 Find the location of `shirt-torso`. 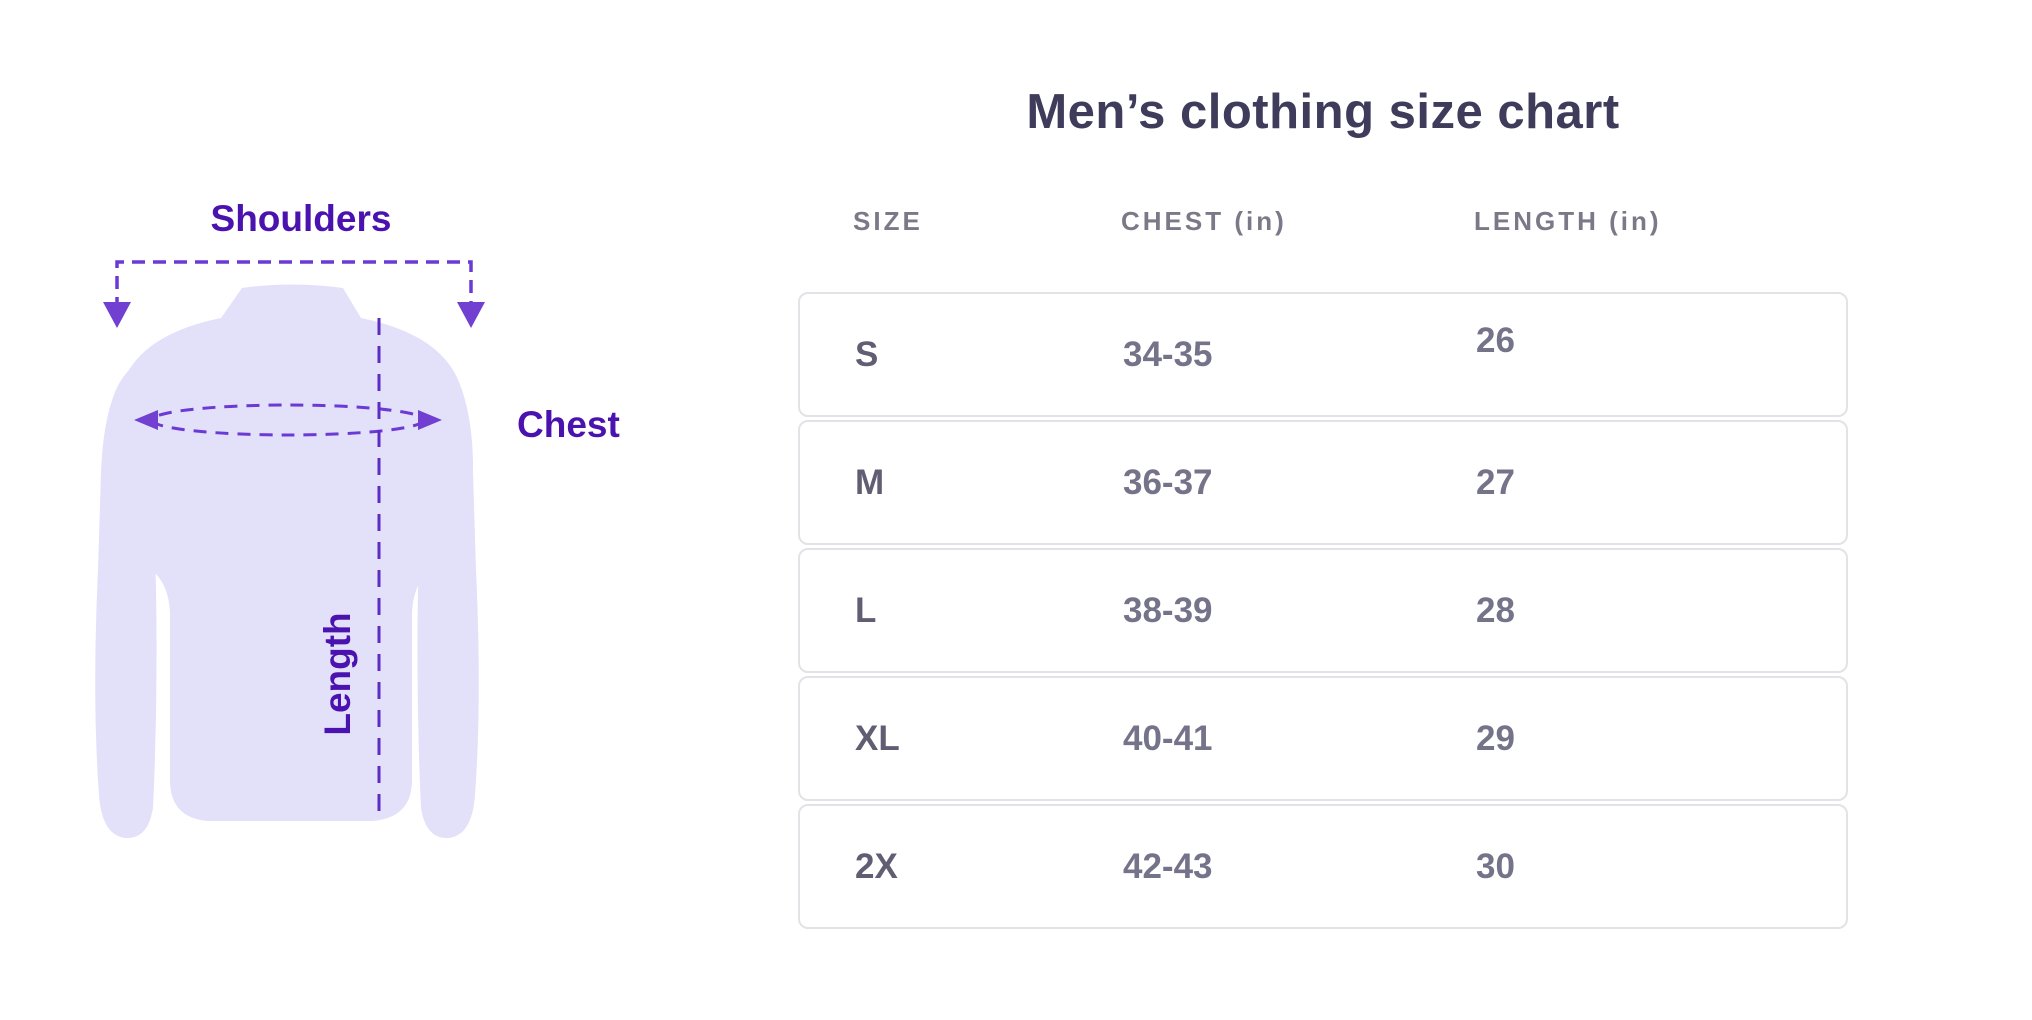

shirt-torso is located at coordinates (291, 552).